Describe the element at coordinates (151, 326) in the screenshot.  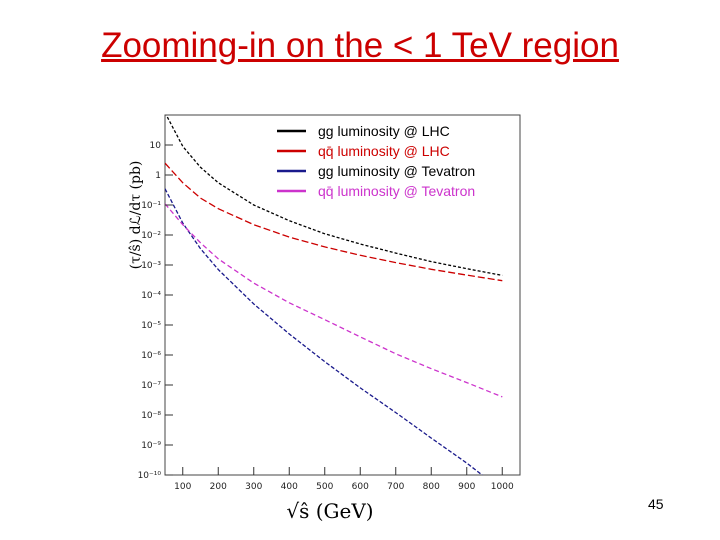
I see `y-tick-label: 10⁻⁵` at that location.